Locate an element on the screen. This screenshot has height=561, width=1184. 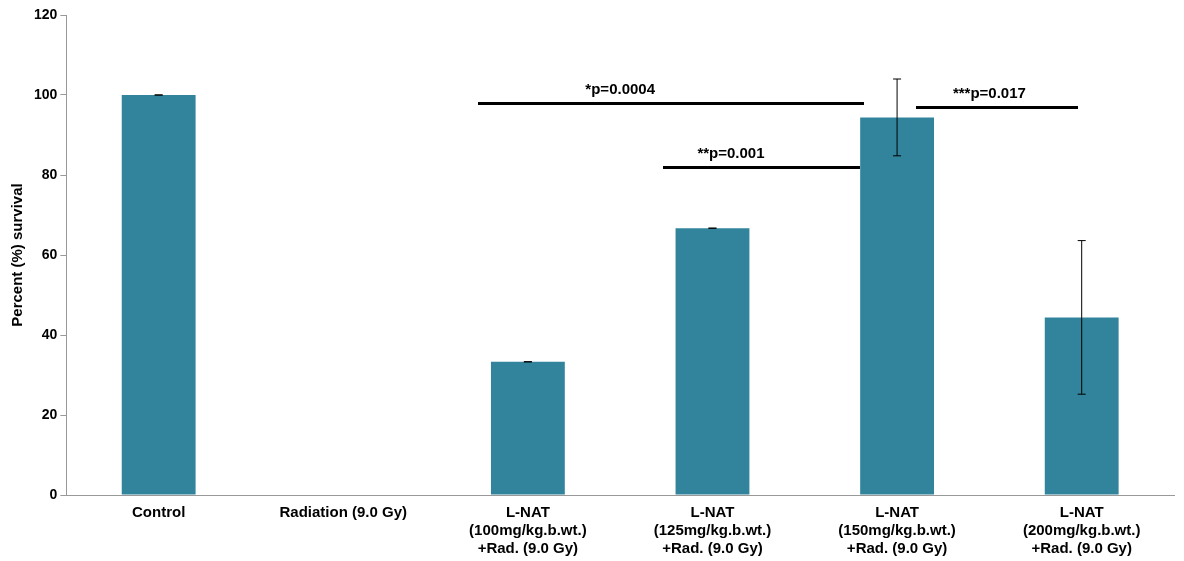
annotation: **p=0.001 is located at coordinates (731, 152).